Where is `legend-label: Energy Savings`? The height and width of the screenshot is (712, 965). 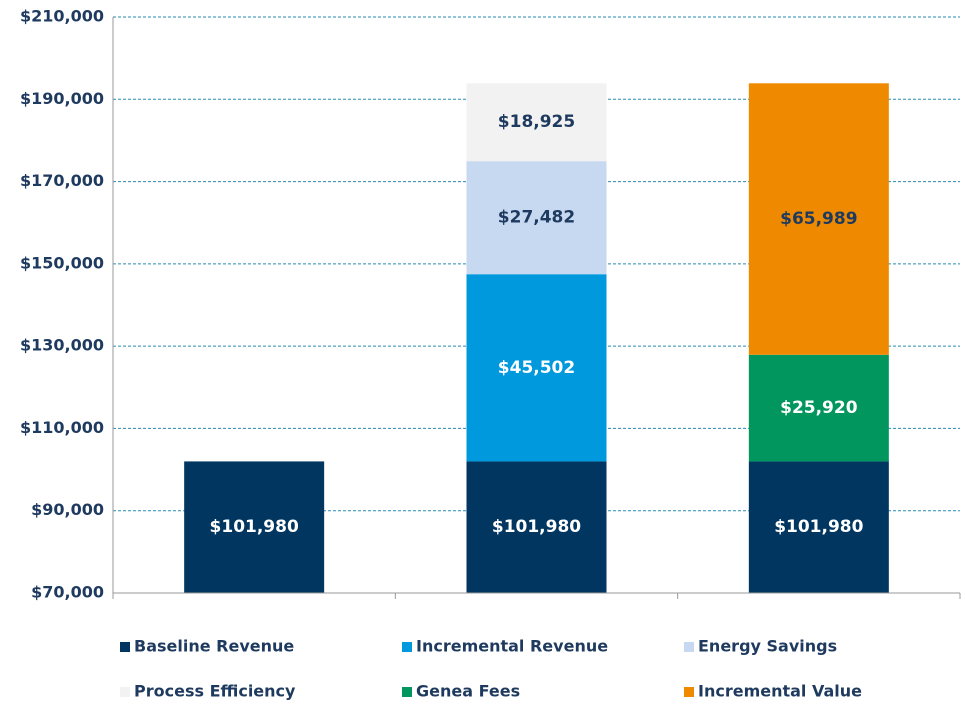
legend-label: Energy Savings is located at coordinates (767, 646).